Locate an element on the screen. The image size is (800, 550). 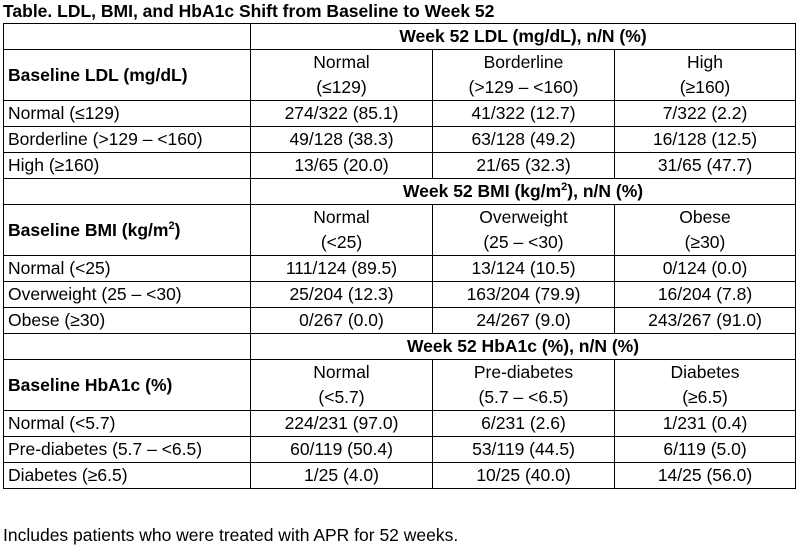
table-cell: 111/124 (89.5) is located at coordinates (341, 268).